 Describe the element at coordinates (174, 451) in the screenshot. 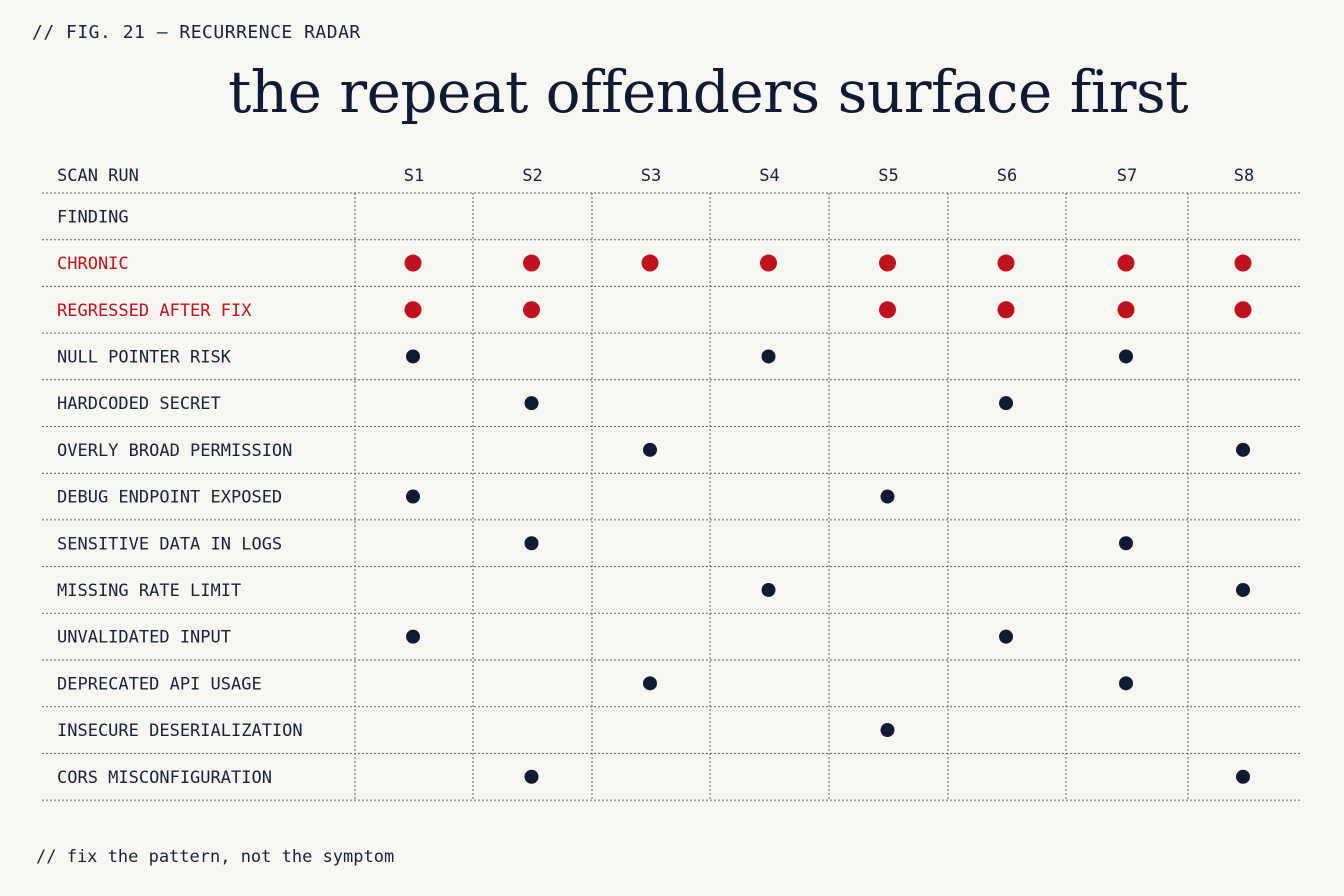

I see `row-label-overly-broad-permission: OVERLY BROAD PERMISSION` at that location.